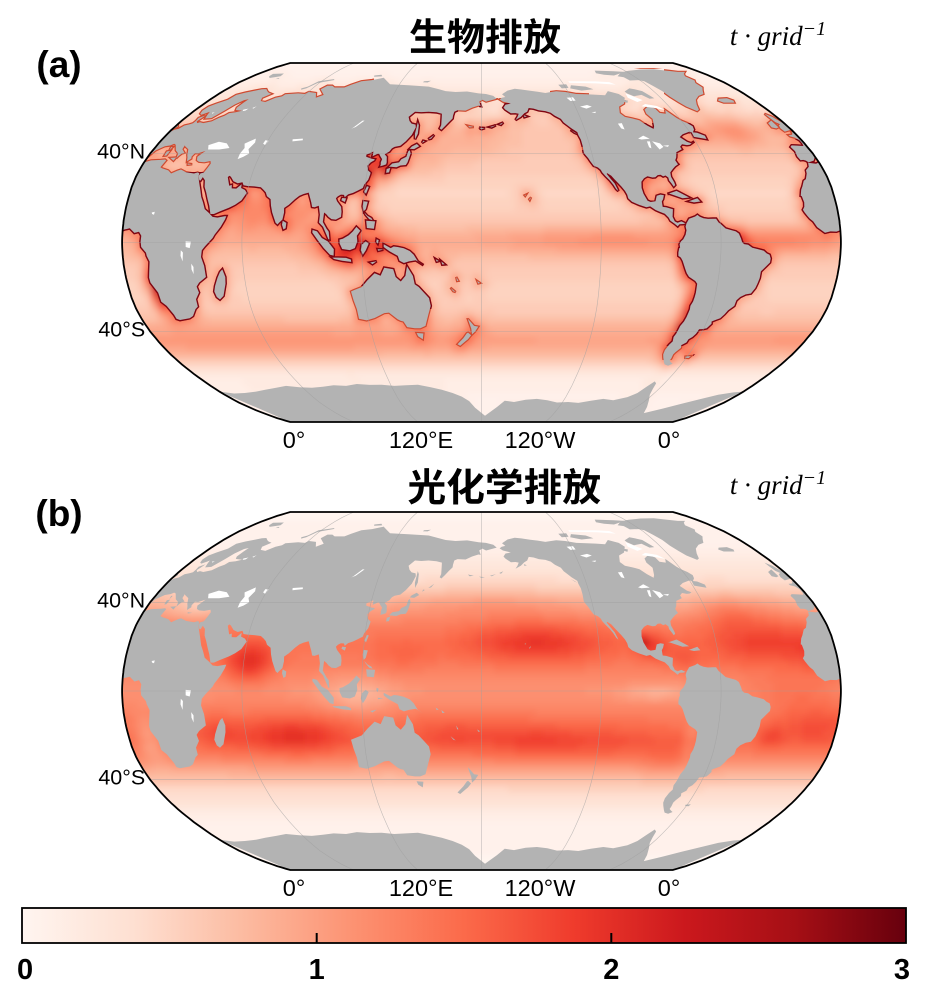 Image resolution: width=928 pixels, height=991 pixels. What do you see at coordinates (317, 970) in the screenshot?
I see `svg-text: 1` at bounding box center [317, 970].